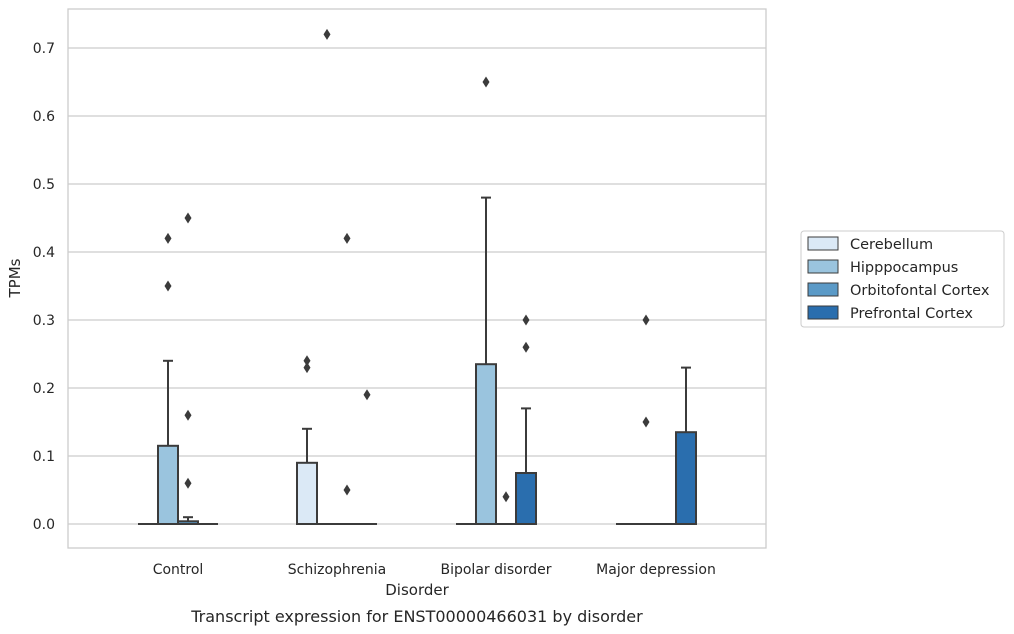 Image resolution: width=1014 pixels, height=634 pixels. I want to click on y-tick-label: 0.3, so click(44, 321).